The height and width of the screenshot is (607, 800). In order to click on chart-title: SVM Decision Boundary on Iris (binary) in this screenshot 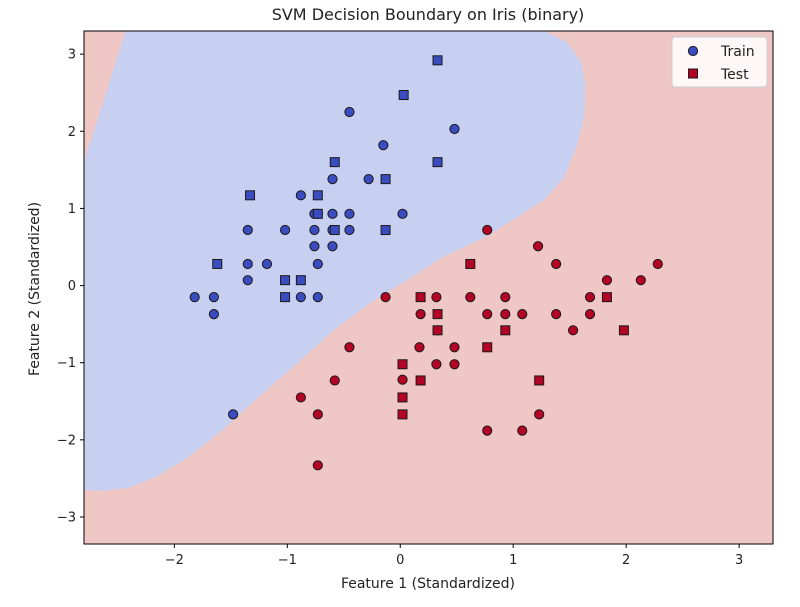, I will do `click(428, 14)`.